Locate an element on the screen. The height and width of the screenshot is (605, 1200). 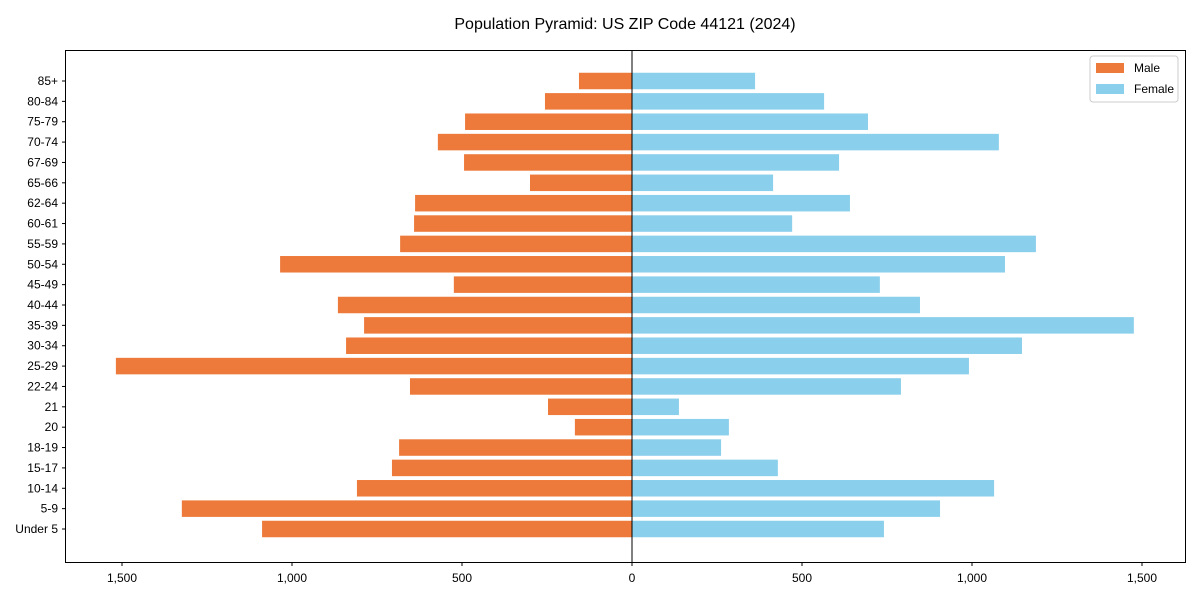
y-tick-label: 18-19 is located at coordinates (42, 448).